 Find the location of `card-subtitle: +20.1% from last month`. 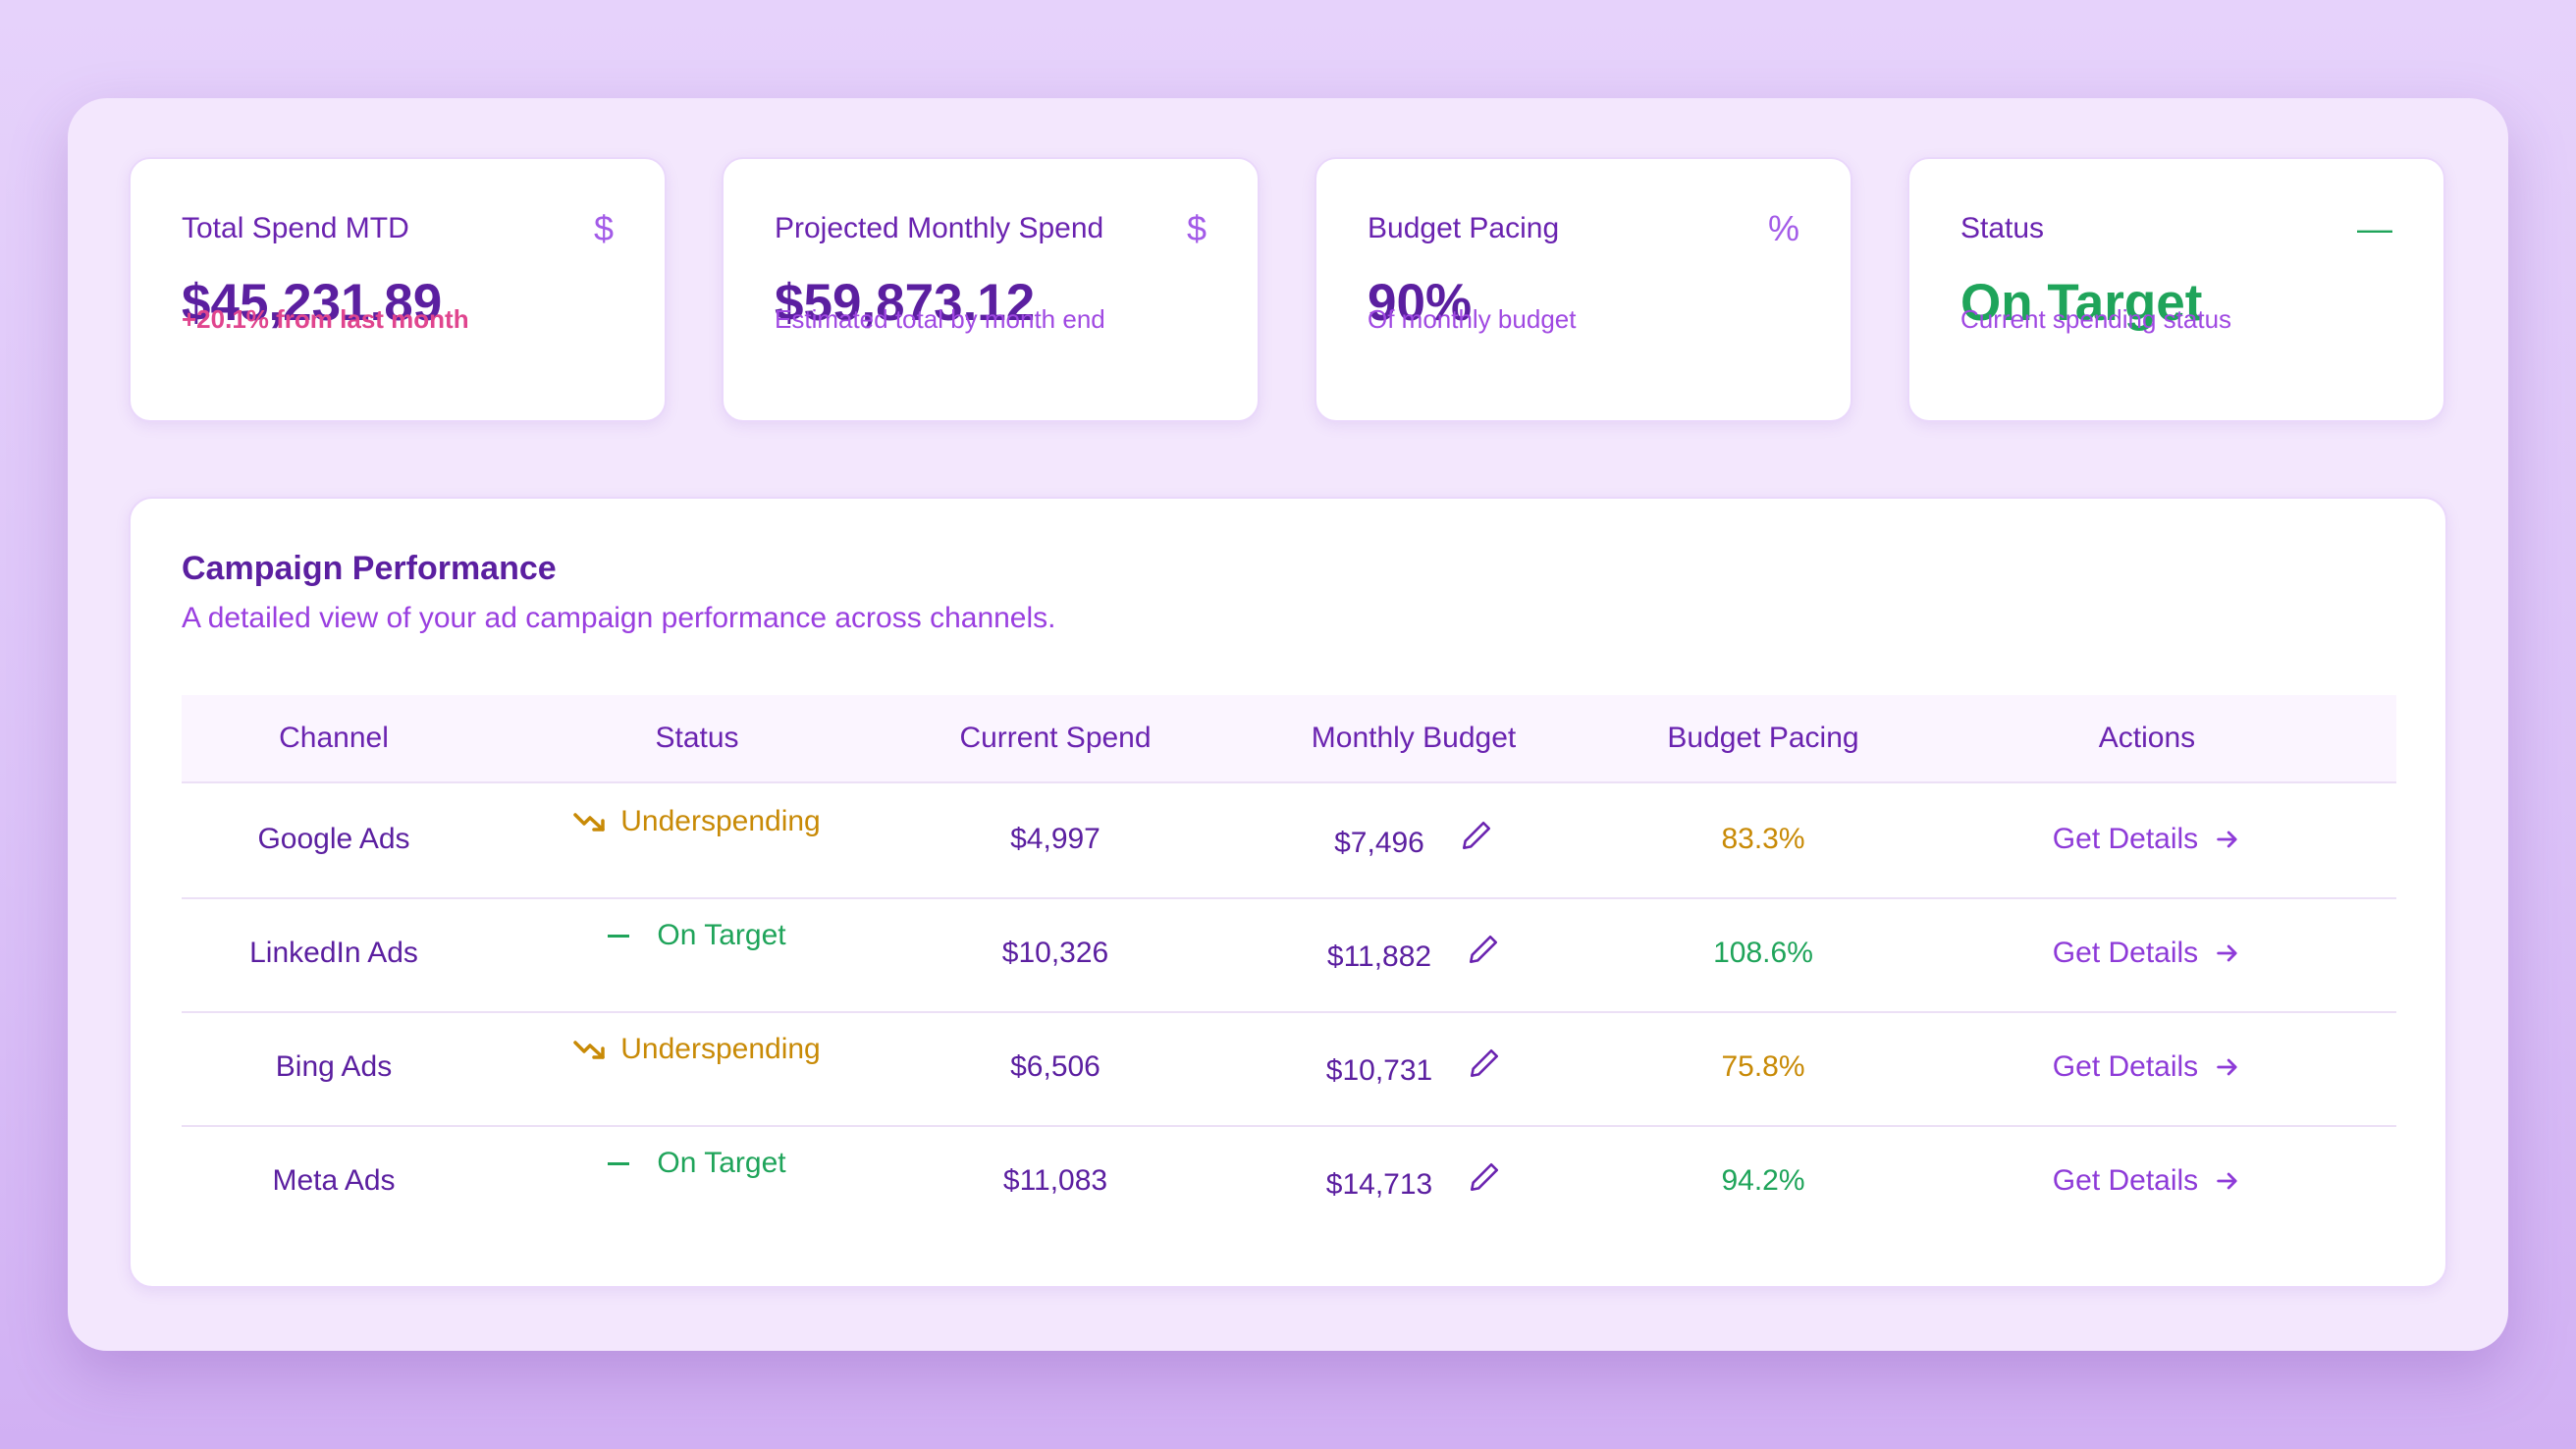

card-subtitle: +20.1% from last month is located at coordinates (325, 319).